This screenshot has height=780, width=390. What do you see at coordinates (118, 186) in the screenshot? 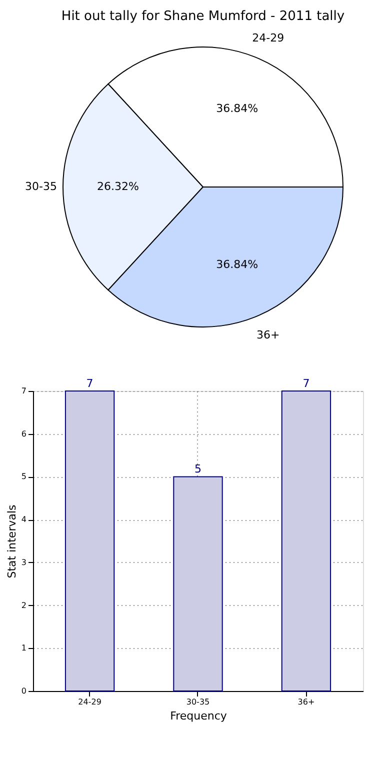
I see `data-label: 26.32%` at bounding box center [118, 186].